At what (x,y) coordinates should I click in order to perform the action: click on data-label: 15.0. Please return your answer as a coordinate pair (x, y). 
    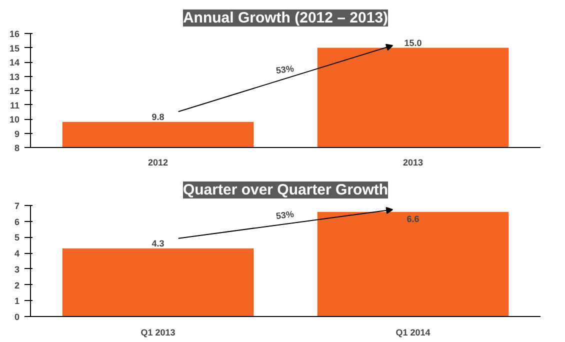
    Looking at the image, I should click on (413, 43).